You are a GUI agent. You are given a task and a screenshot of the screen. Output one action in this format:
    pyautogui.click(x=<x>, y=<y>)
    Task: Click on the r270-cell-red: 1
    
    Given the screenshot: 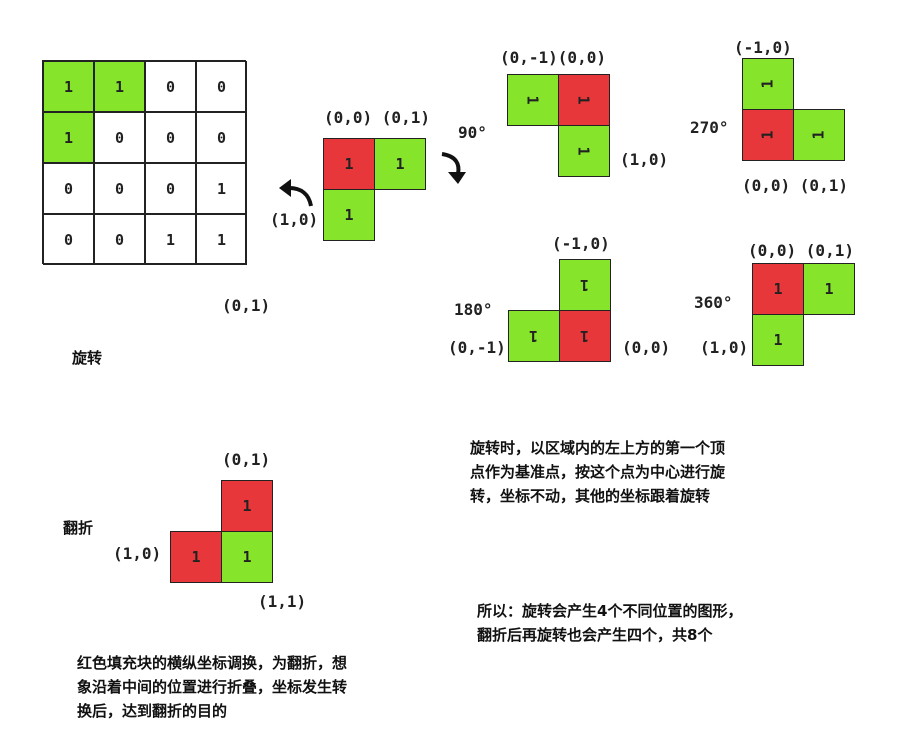 What is the action you would take?
    pyautogui.click(x=768, y=135)
    